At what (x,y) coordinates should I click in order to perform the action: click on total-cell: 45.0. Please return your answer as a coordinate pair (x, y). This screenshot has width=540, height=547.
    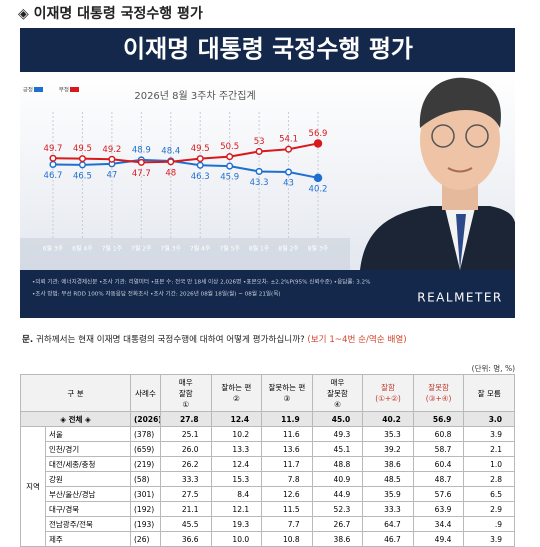
    Looking at the image, I should click on (337, 419).